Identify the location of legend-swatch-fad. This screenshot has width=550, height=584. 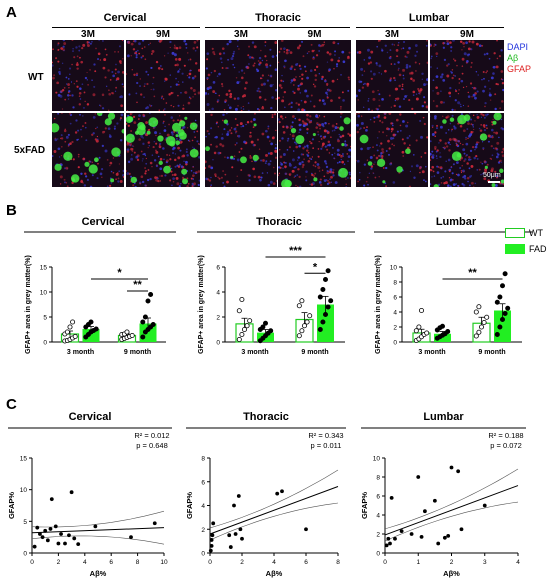
(515, 249).